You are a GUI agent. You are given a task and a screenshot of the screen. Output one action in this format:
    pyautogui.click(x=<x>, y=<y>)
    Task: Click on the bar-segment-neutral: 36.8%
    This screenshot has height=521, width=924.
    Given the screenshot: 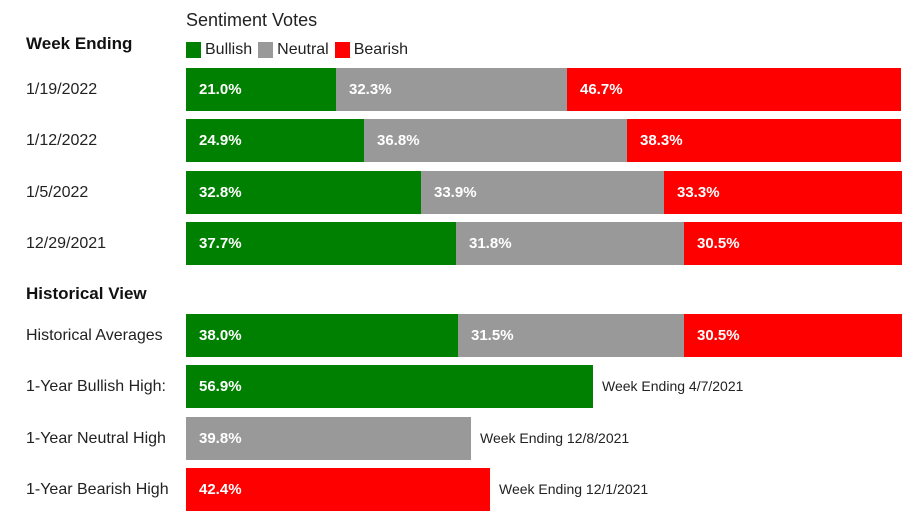 What is the action you would take?
    pyautogui.click(x=495, y=140)
    